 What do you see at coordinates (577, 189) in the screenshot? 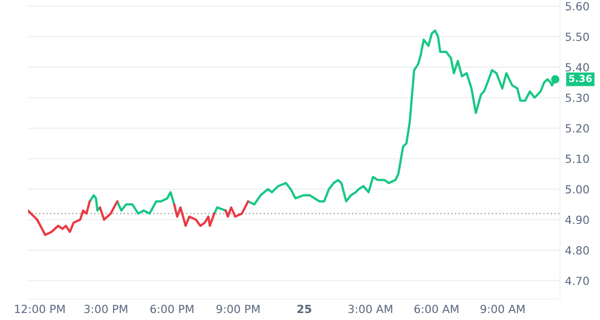
I see `y-tick-label: 5.00` at bounding box center [577, 189].